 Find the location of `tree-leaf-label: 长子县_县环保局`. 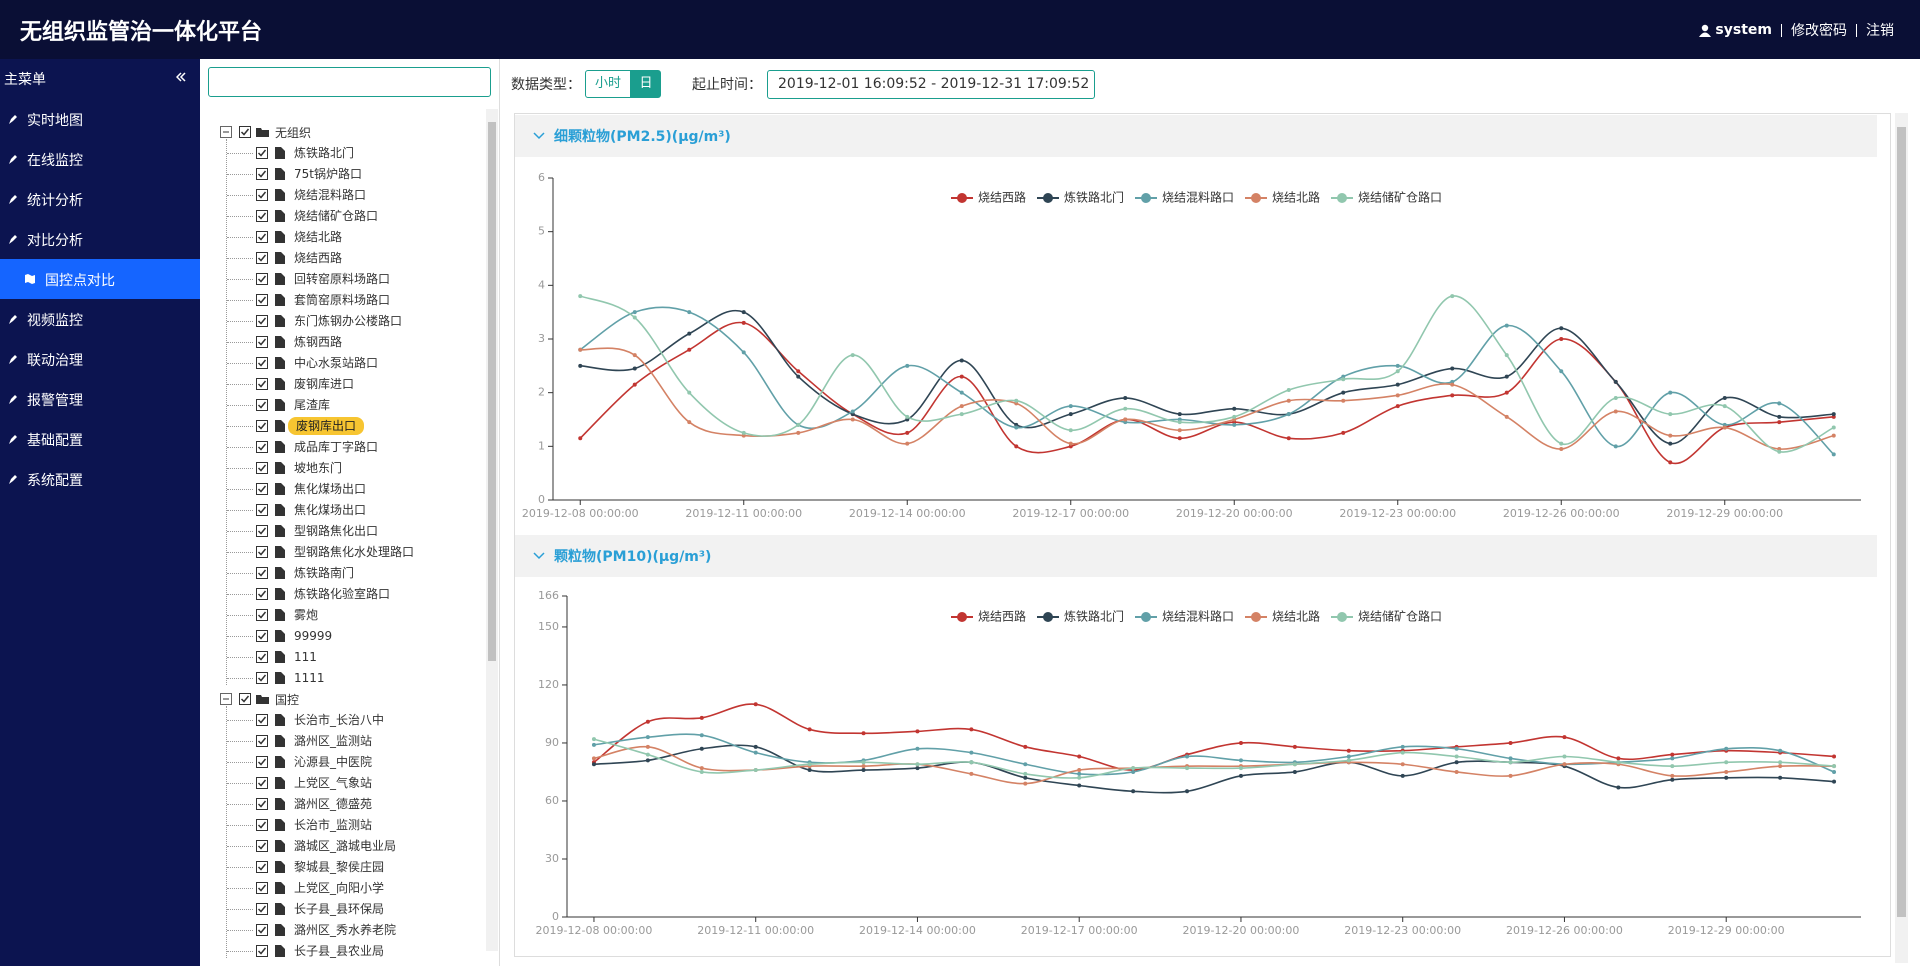

tree-leaf-label: 长子县_县环保局 is located at coordinates (339, 909).